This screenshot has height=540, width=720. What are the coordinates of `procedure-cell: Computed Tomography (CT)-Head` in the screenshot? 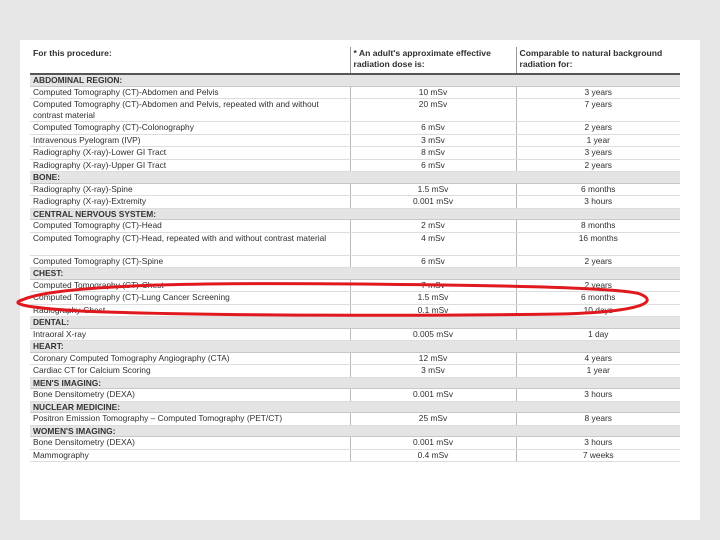 It's located at (190, 226).